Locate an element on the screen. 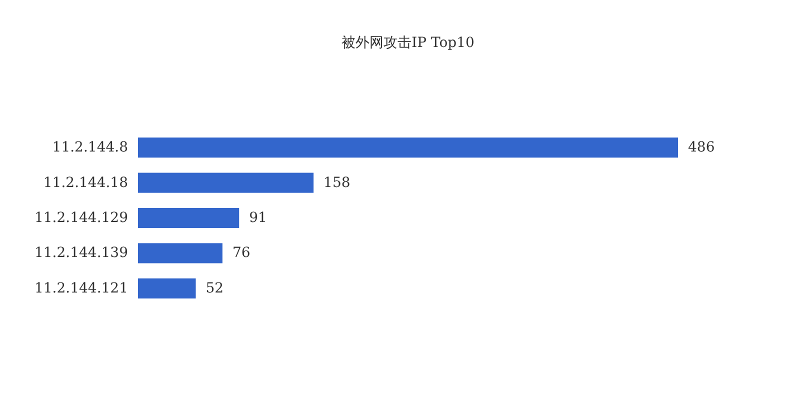 Image resolution: width=800 pixels, height=400 pixels. y-tick-label: 11.2.144.129 is located at coordinates (81, 218).